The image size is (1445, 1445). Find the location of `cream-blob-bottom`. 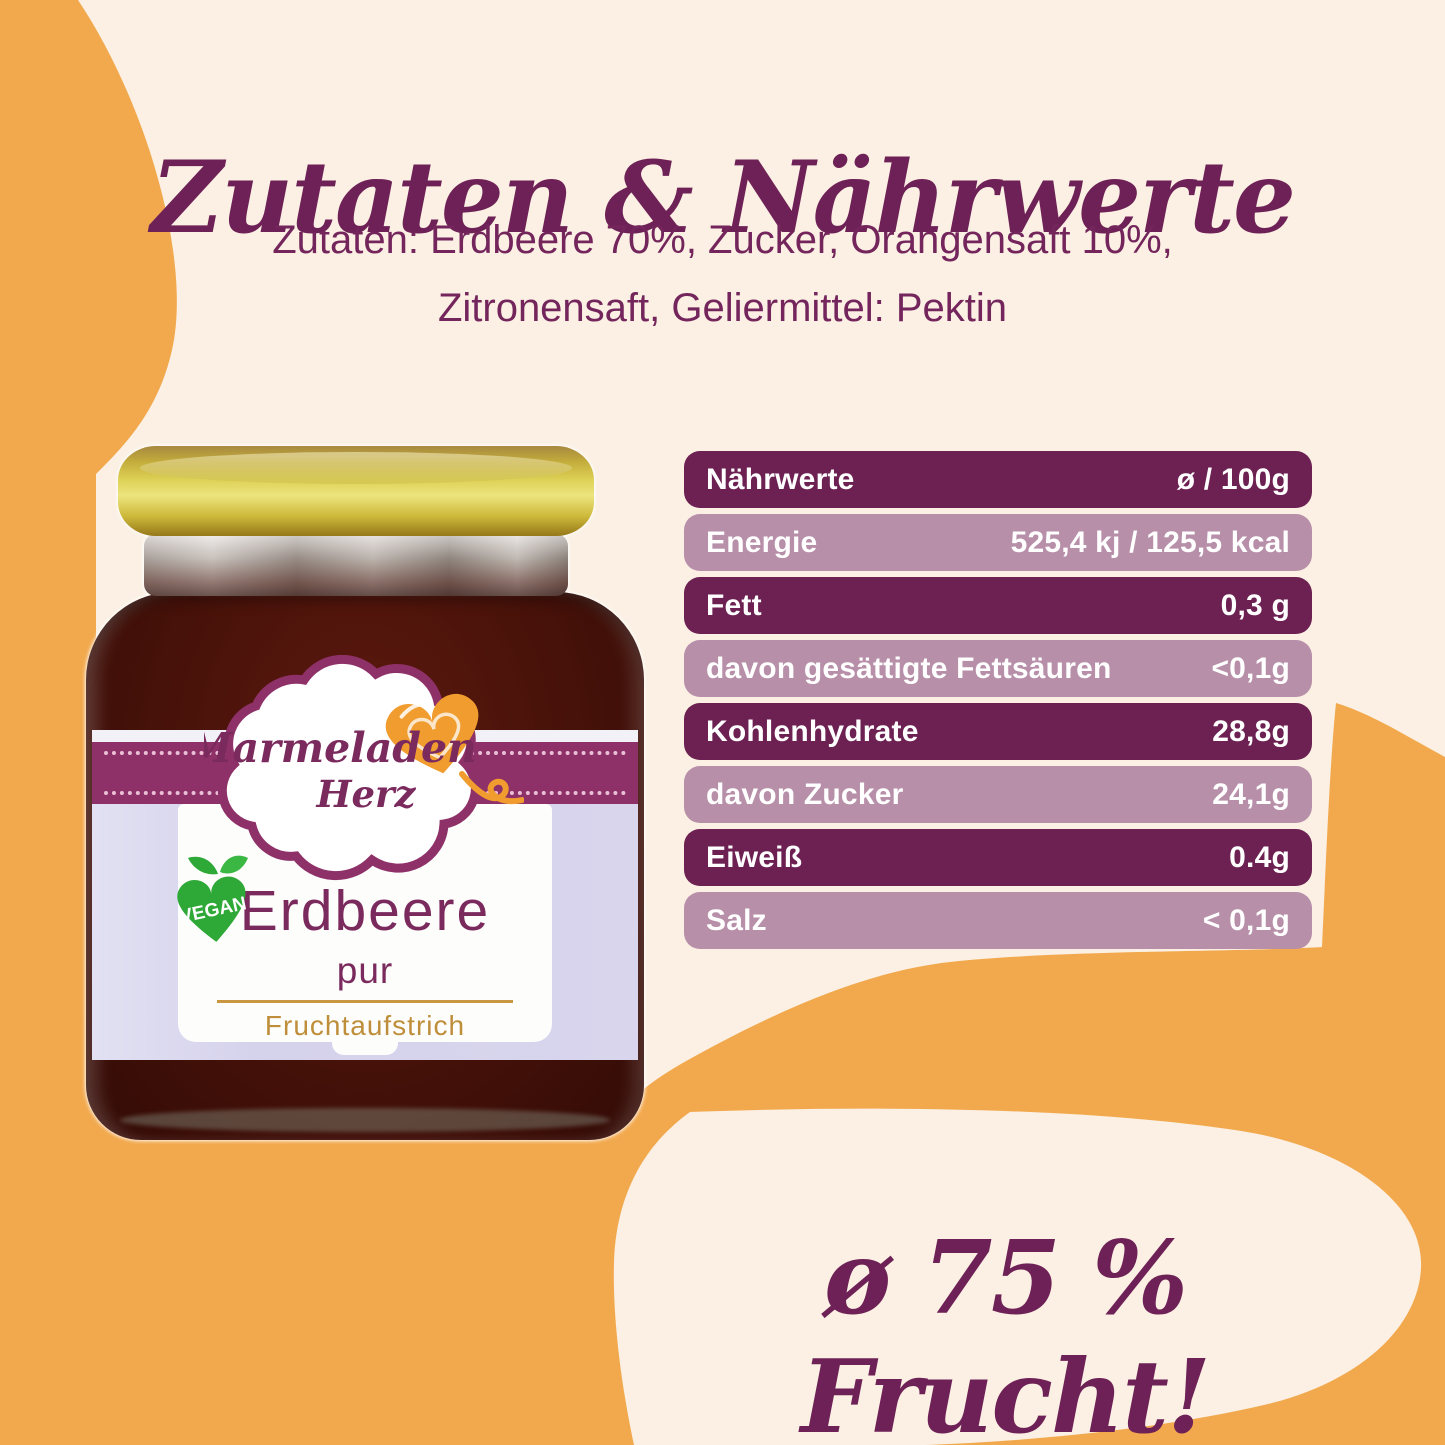

cream-blob-bottom is located at coordinates (1017, 1276).